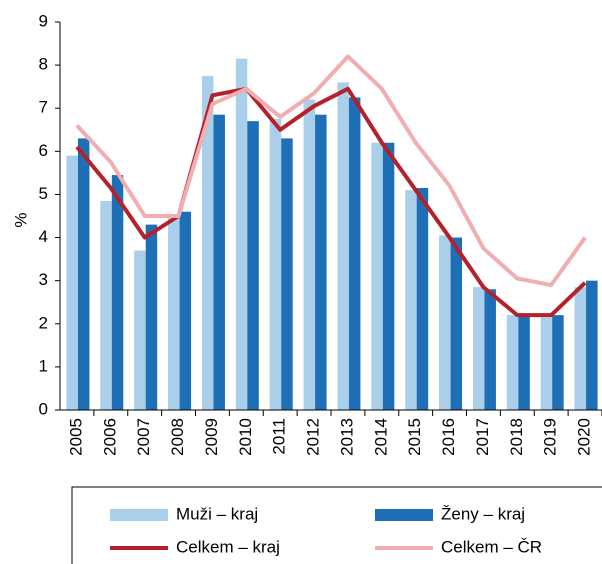  I want to click on y-tick-label: 1, so click(43, 365).